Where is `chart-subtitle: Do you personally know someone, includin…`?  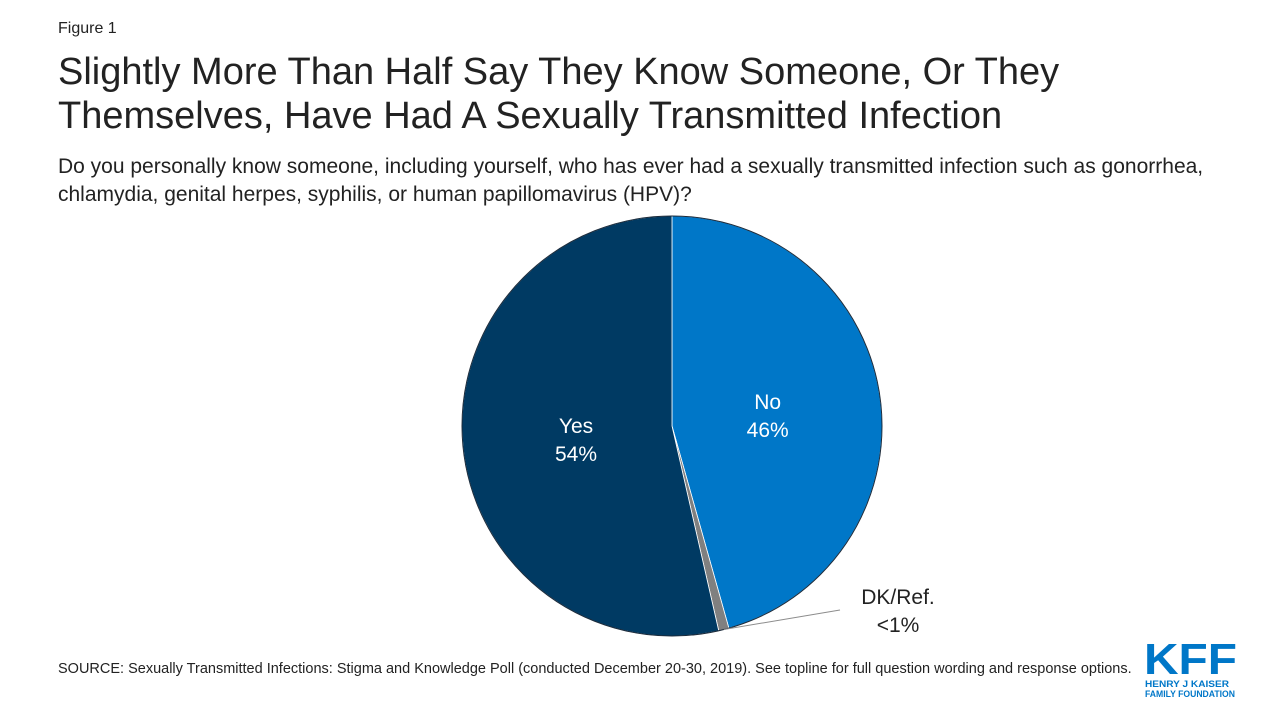 chart-subtitle: Do you personally know someone, includin… is located at coordinates (631, 180).